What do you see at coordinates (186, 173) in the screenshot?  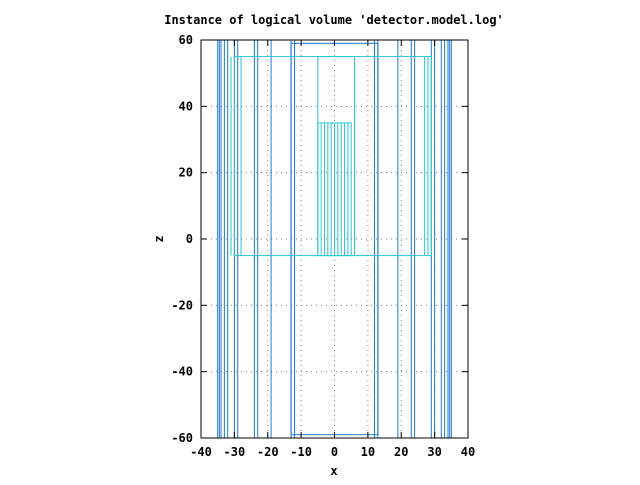 I see `y-tick-label-4: 20` at bounding box center [186, 173].